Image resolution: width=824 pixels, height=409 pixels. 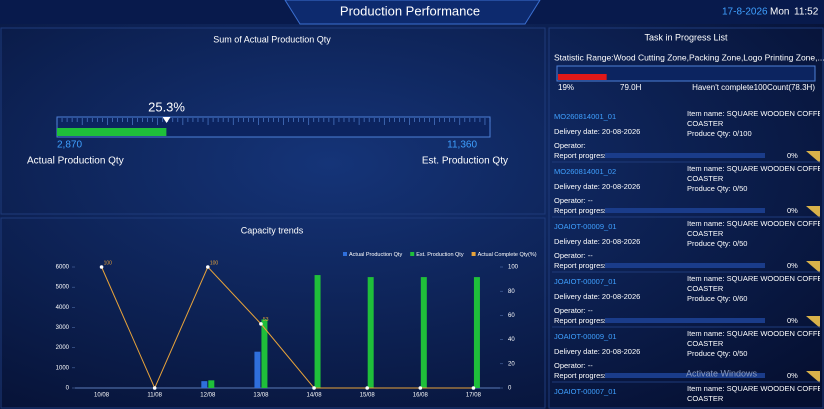 I want to click on task-title: Task in Progress List, so click(x=686, y=37).